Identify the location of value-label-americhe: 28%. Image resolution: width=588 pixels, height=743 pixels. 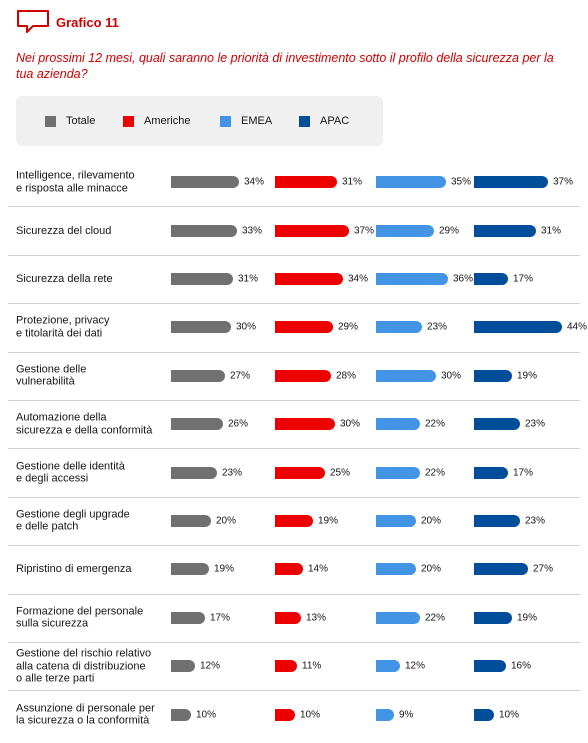
(346, 376).